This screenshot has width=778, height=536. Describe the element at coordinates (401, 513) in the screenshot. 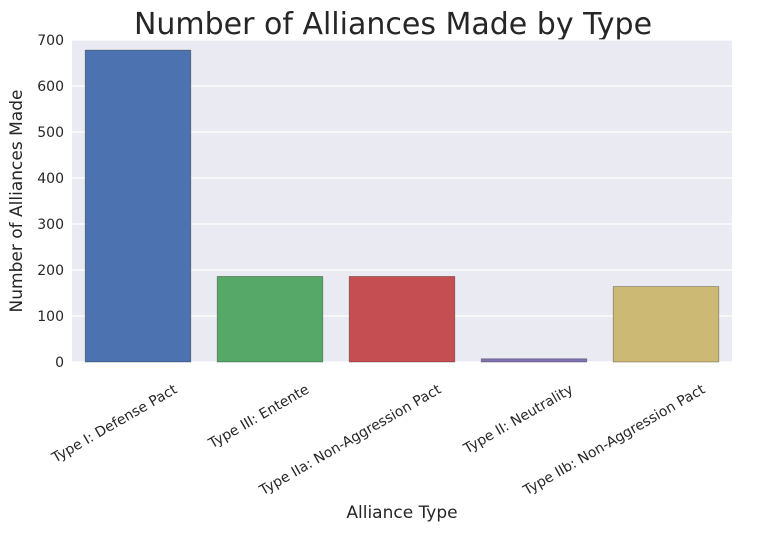

I see `x-axis-label: Alliance Type` at that location.